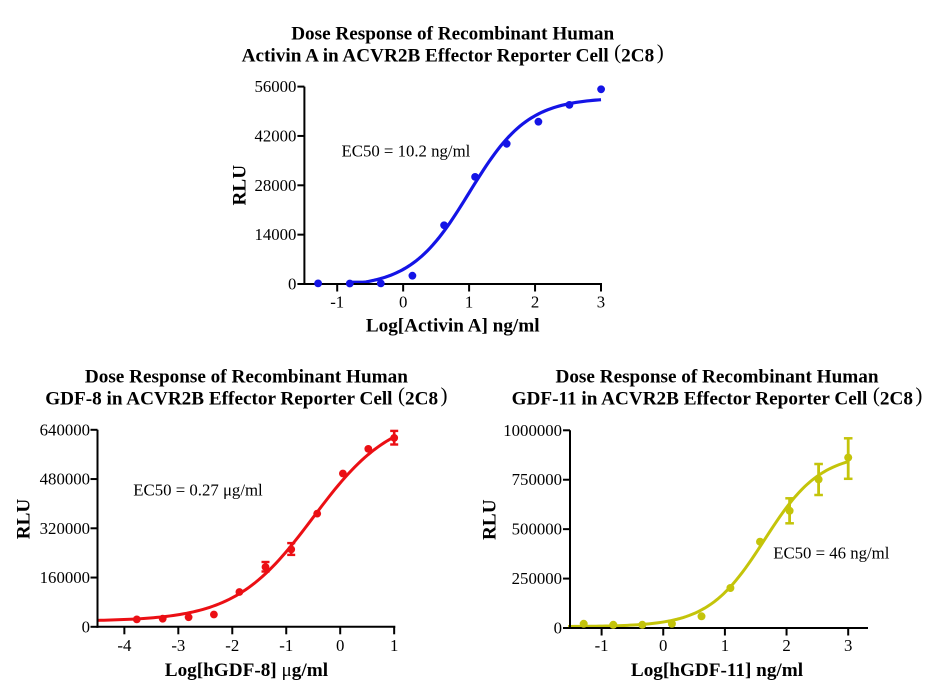  Describe the element at coordinates (178, 645) in the screenshot. I see `svg-text: -3` at that location.